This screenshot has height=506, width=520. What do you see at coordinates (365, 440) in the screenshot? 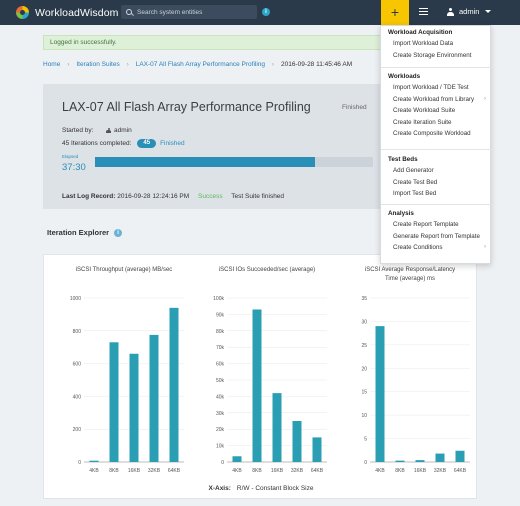
I see `y-tick-label: 5` at bounding box center [365, 440].